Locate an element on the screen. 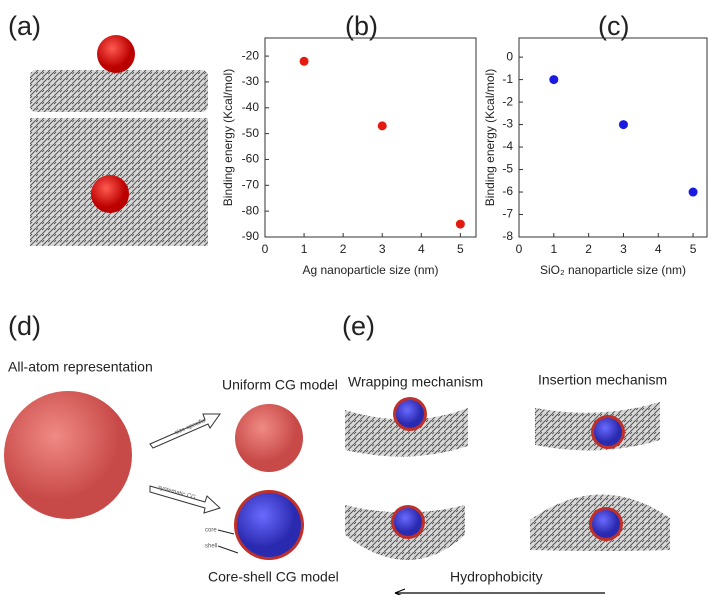  y-tick-label: -8 is located at coordinates (507, 236).